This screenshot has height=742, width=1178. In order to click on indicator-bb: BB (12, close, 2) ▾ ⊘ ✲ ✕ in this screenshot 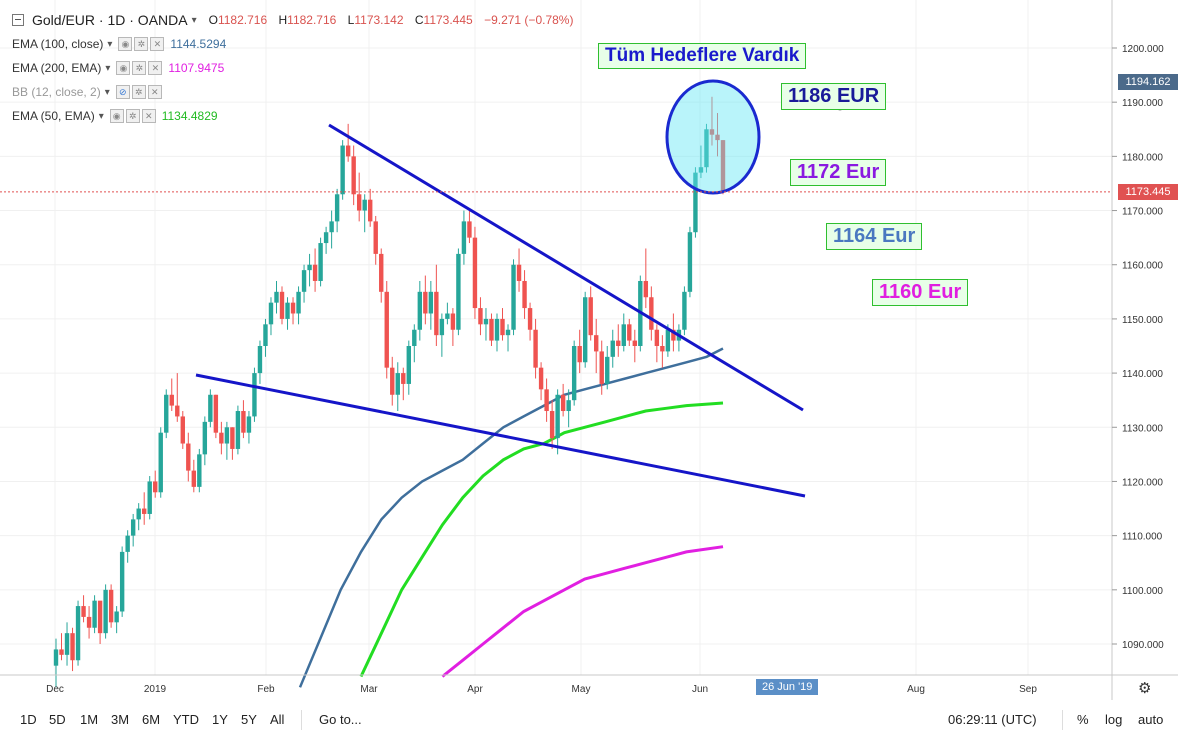, I will do `click(296, 92)`.